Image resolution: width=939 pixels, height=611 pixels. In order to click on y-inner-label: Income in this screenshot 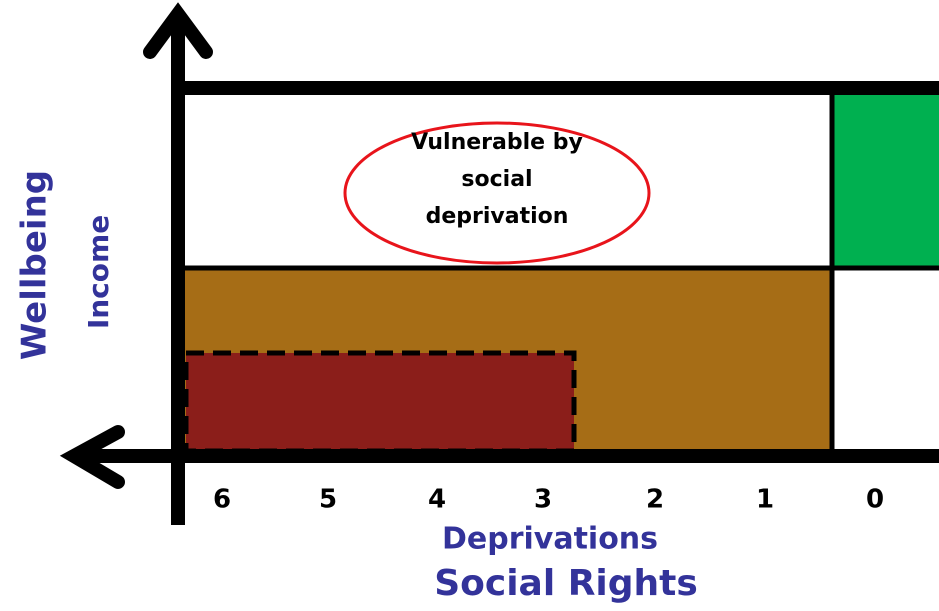, I will do `click(98, 272)`.